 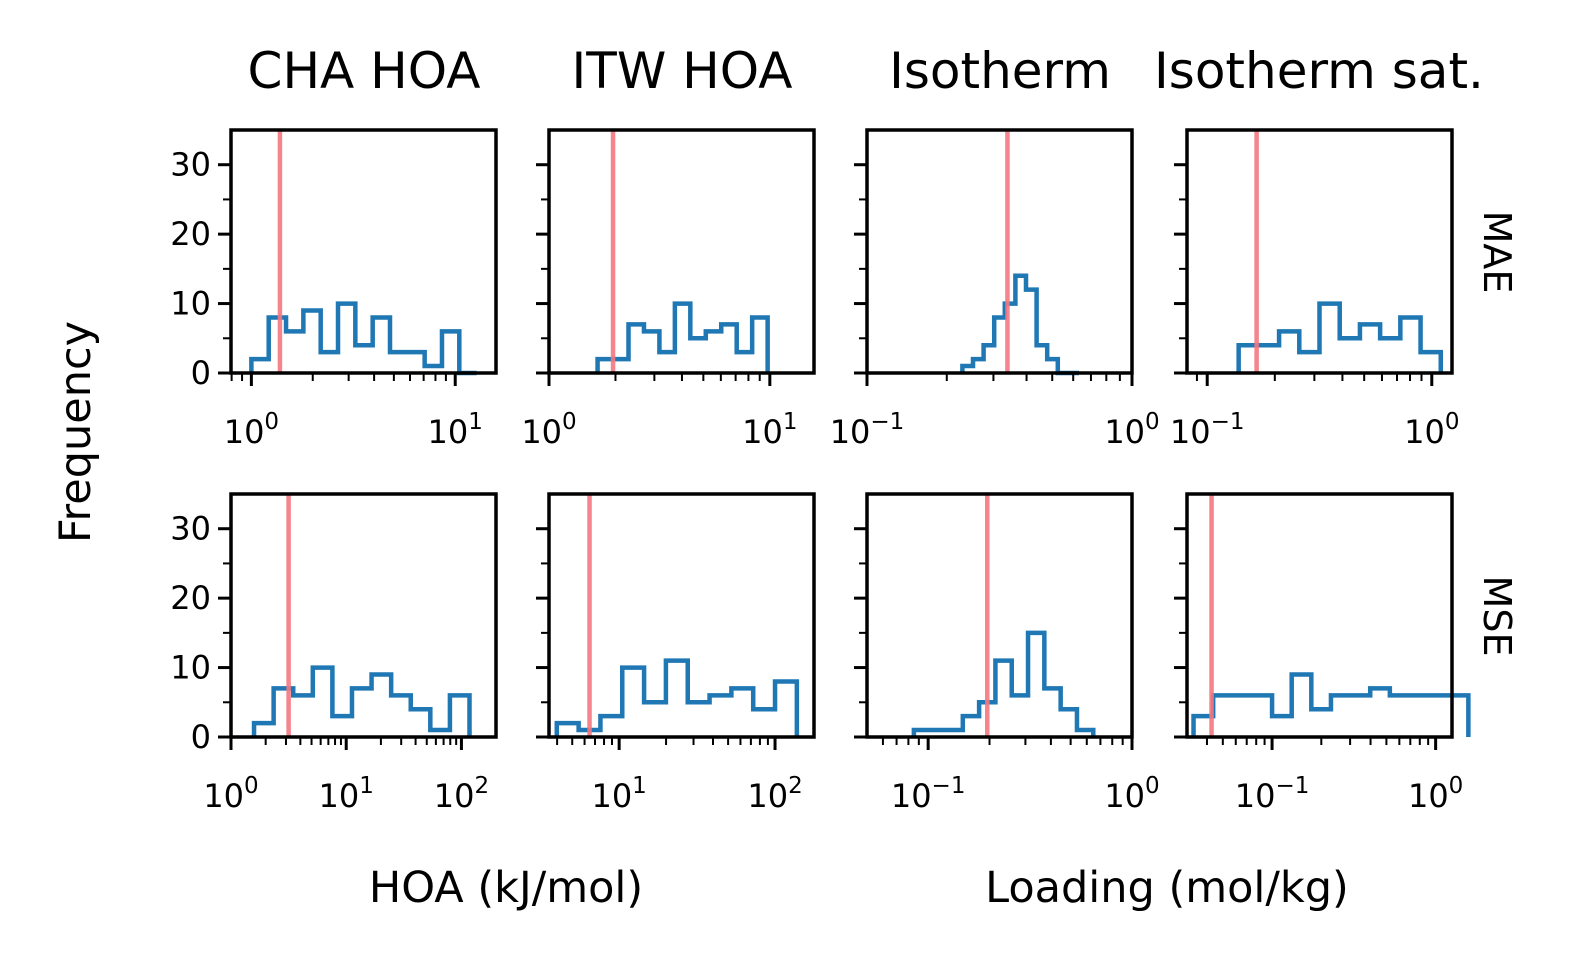 I want to click on panel-mse-0: 0 10 20 30 100 10¹ 10², so click(x=334, y=653).